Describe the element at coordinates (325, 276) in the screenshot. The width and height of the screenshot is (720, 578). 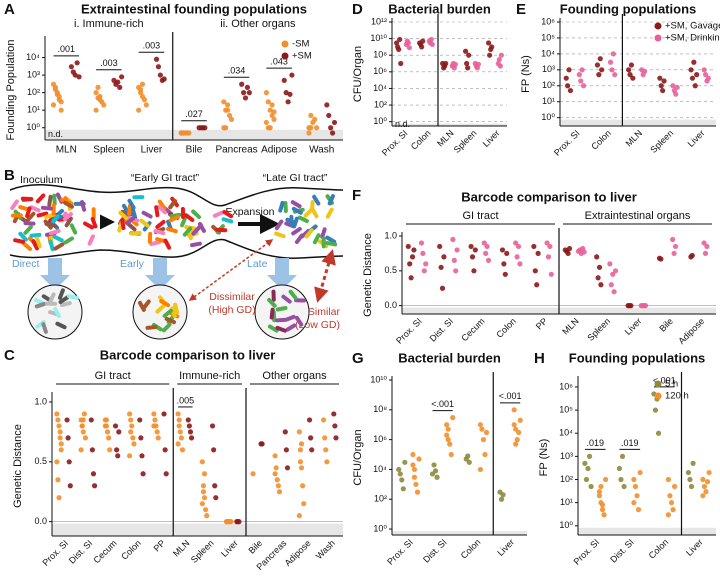
I see `compare-arrow` at that location.